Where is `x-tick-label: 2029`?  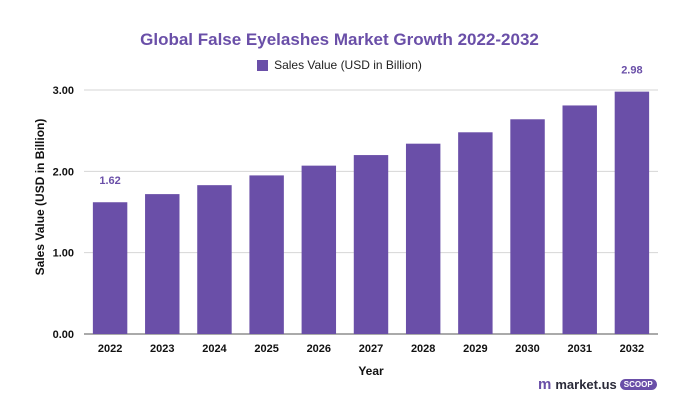
x-tick-label: 2029 is located at coordinates (475, 349).